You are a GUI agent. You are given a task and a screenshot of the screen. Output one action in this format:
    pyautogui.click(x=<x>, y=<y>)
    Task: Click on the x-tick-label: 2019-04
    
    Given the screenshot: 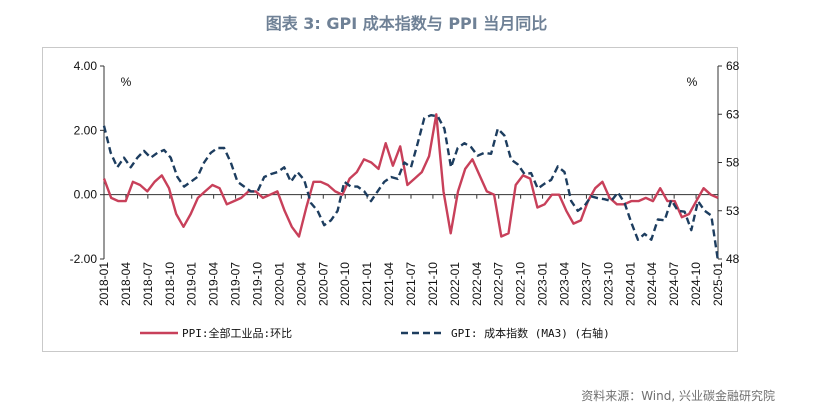 What is the action you would take?
    pyautogui.click(x=214, y=284)
    